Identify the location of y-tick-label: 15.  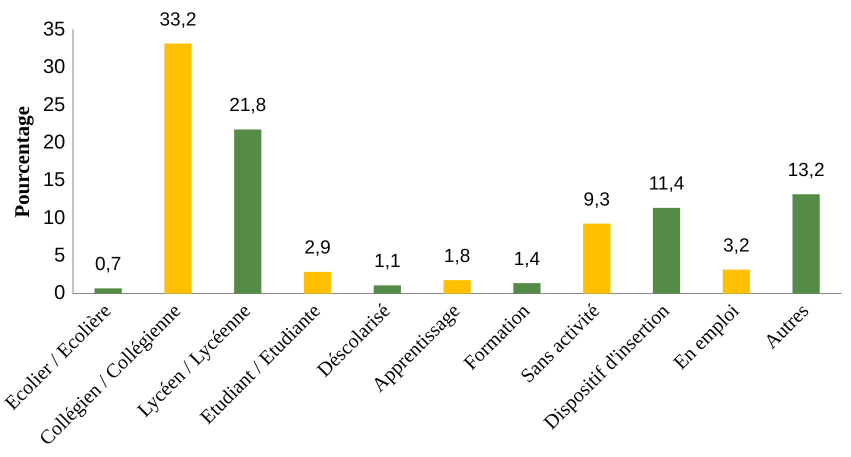
(54, 180).